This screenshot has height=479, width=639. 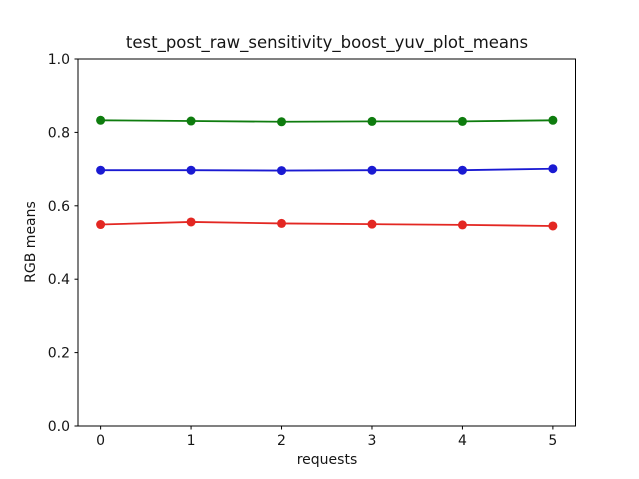 I want to click on x-tick-label: 0, so click(x=100, y=441).